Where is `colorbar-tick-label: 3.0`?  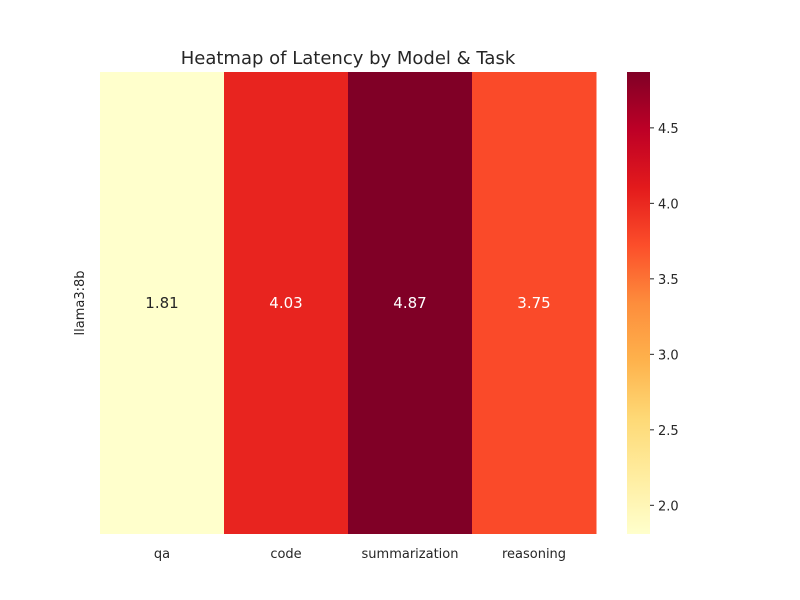 colorbar-tick-label: 3.0 is located at coordinates (668, 355).